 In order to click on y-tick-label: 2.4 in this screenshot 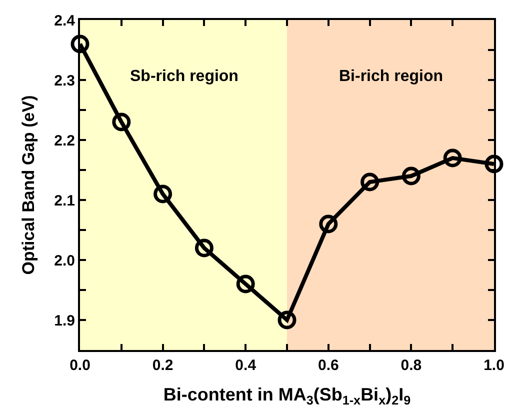, I will do `click(65, 21)`.